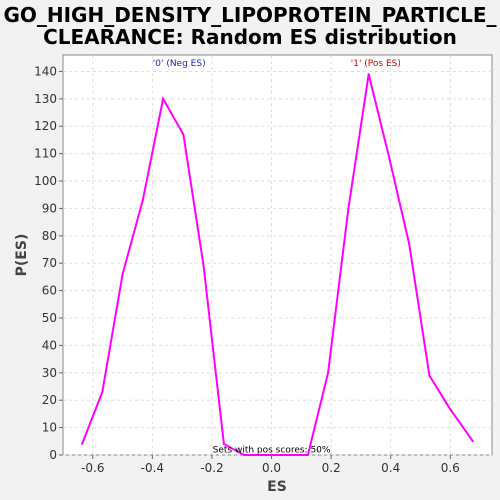  I want to click on y-tick-label: 60, so click(49, 291).